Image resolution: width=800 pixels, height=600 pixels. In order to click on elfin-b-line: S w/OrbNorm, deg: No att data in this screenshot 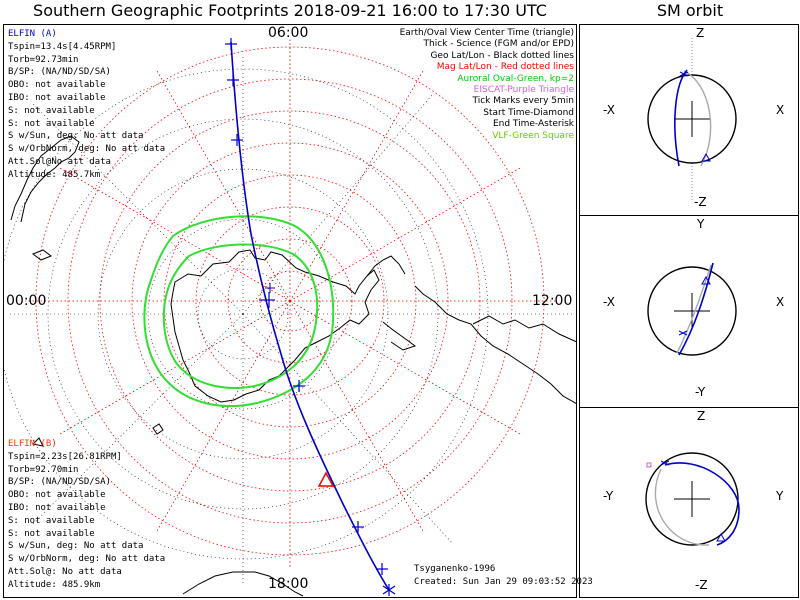, I will do `click(87, 559)`.